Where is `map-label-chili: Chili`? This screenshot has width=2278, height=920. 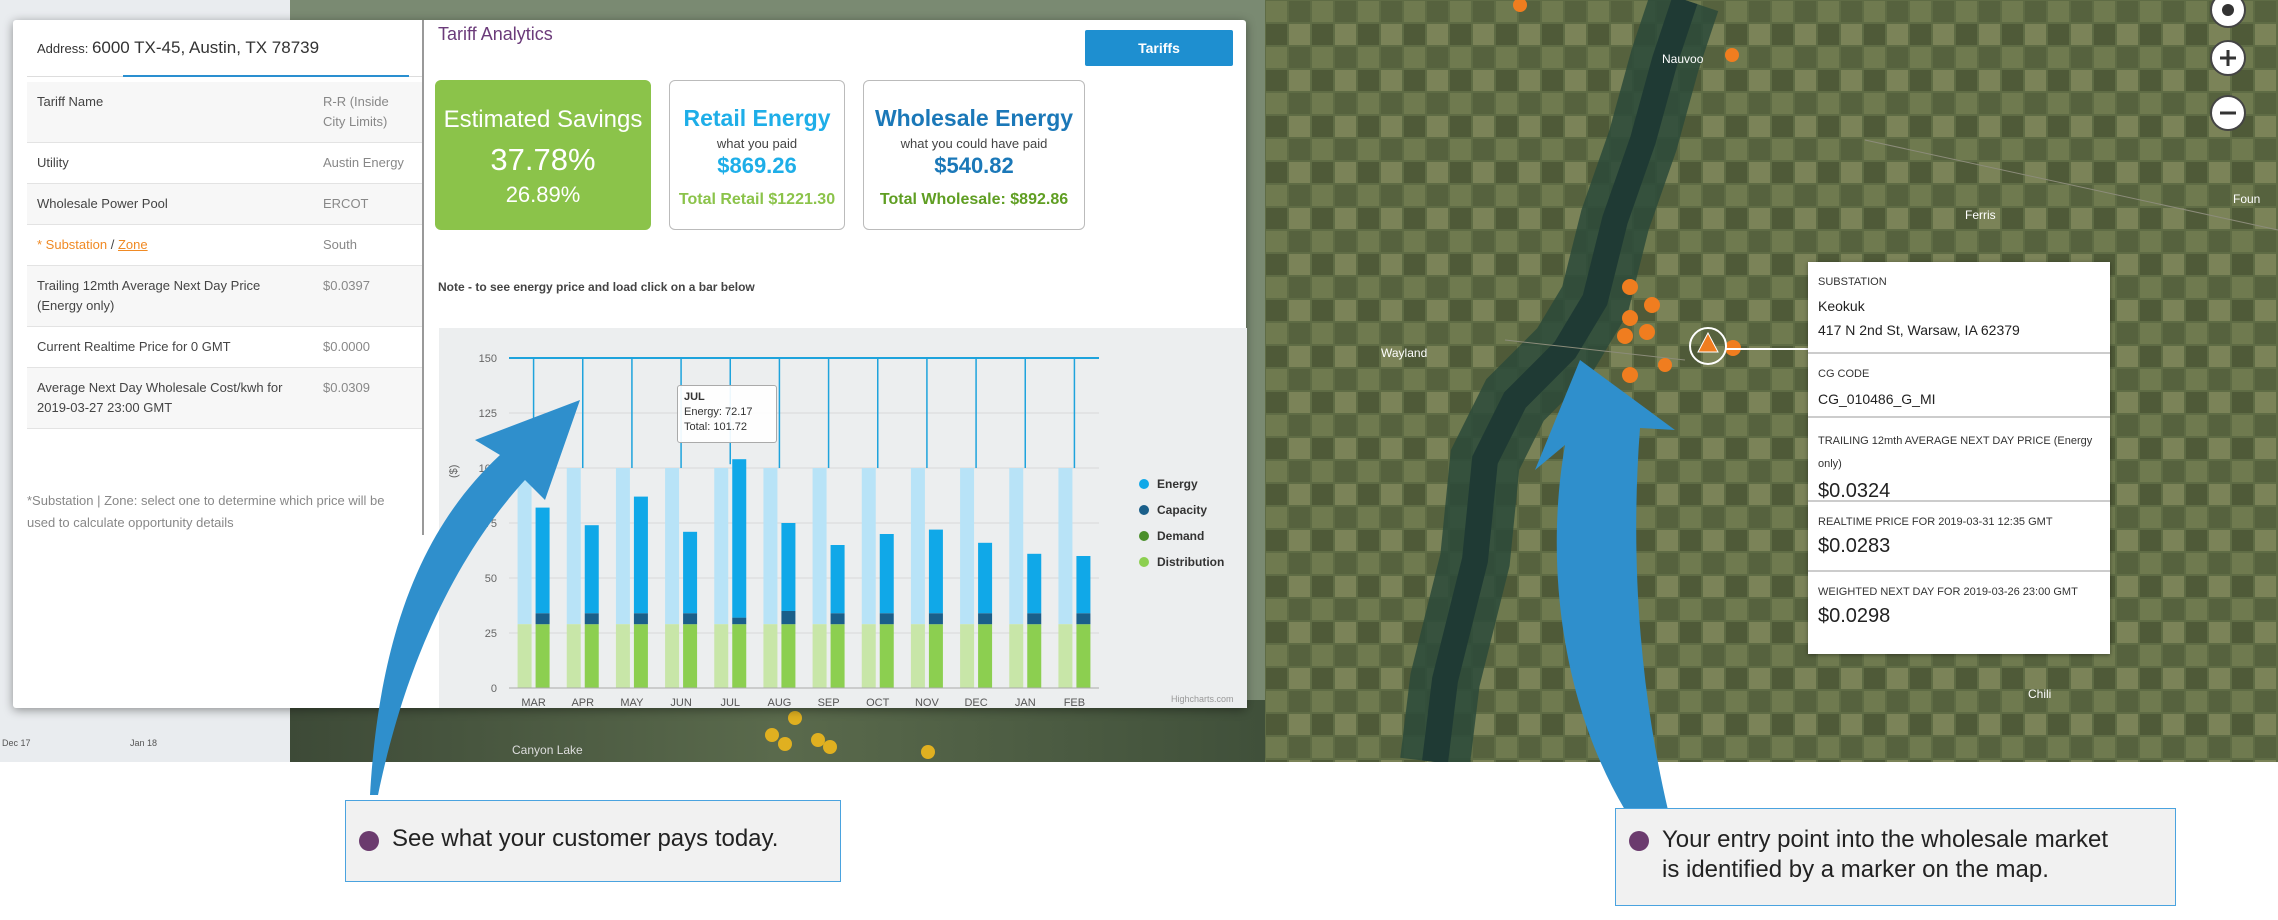
map-label-chili: Chili is located at coordinates (2040, 694).